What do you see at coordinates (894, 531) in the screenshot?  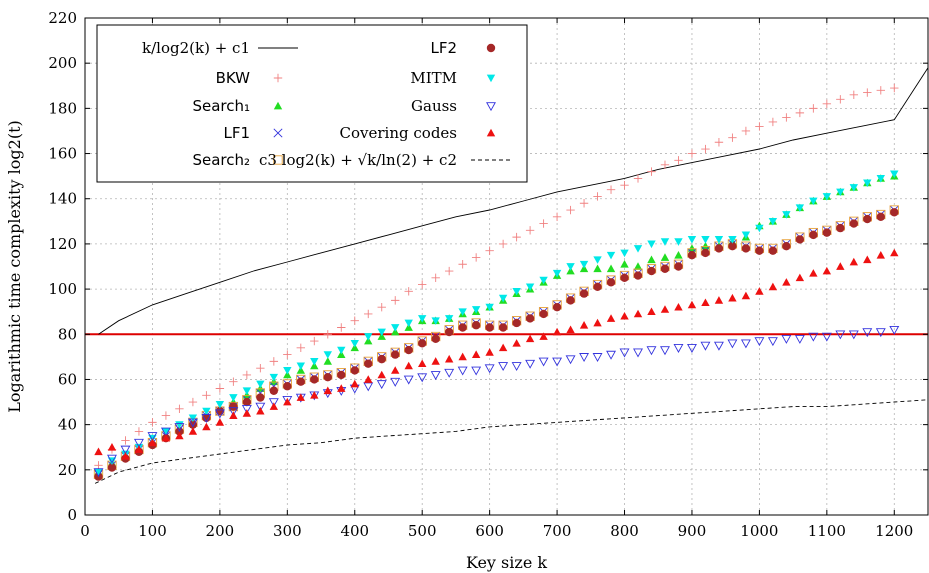 I see `x-tick-label: 1200` at bounding box center [894, 531].